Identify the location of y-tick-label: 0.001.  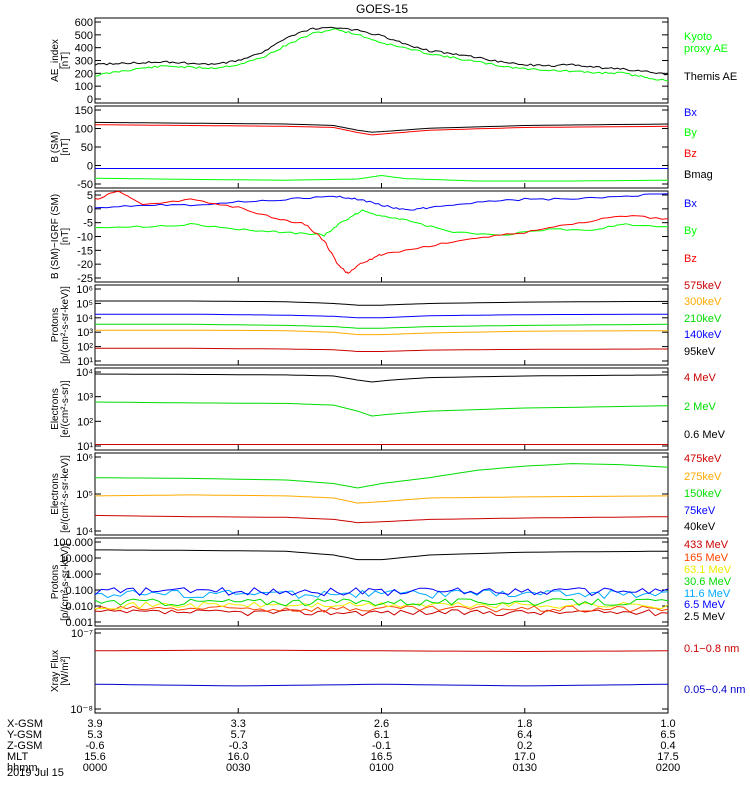
(79, 623).